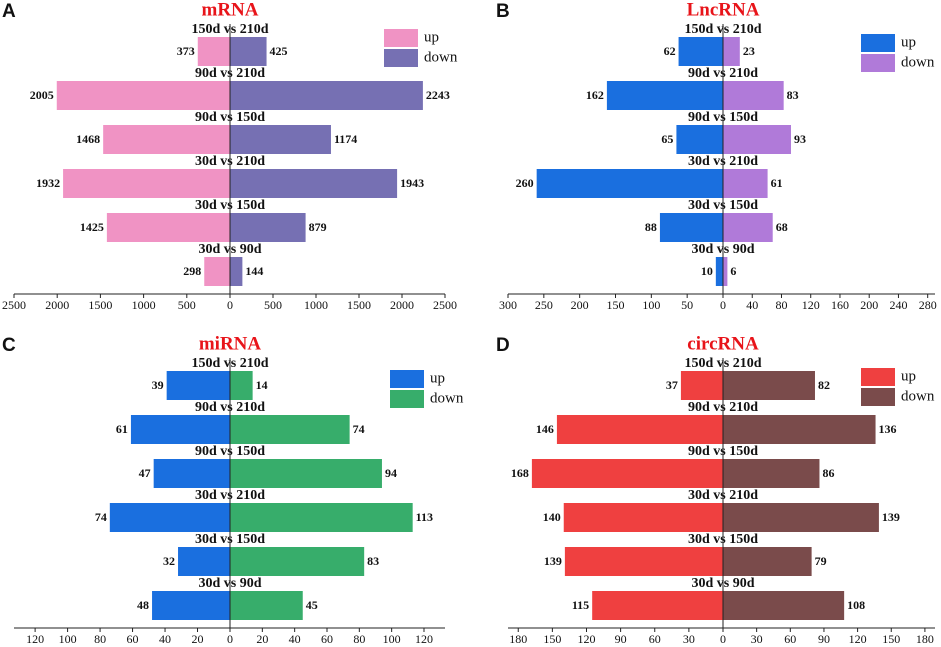  What do you see at coordinates (925, 639) in the screenshot?
I see `x-tick-label: 180` at bounding box center [925, 639].